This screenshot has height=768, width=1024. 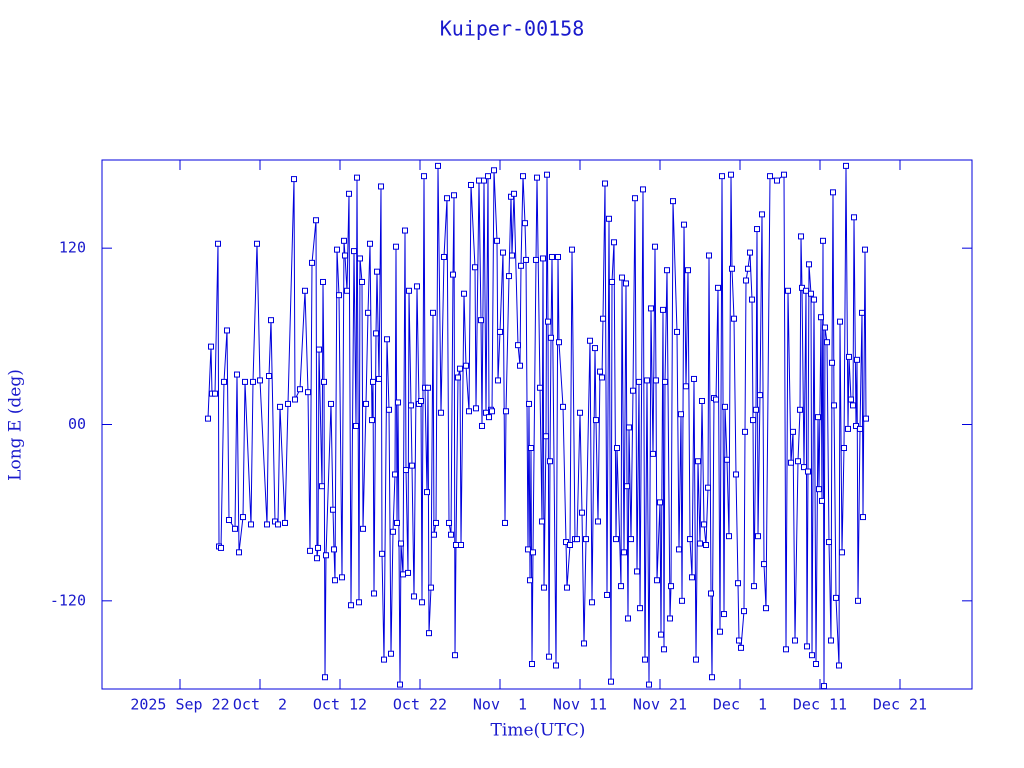 I want to click on x-tick-label: 2025 Sep 22, so click(x=179, y=705).